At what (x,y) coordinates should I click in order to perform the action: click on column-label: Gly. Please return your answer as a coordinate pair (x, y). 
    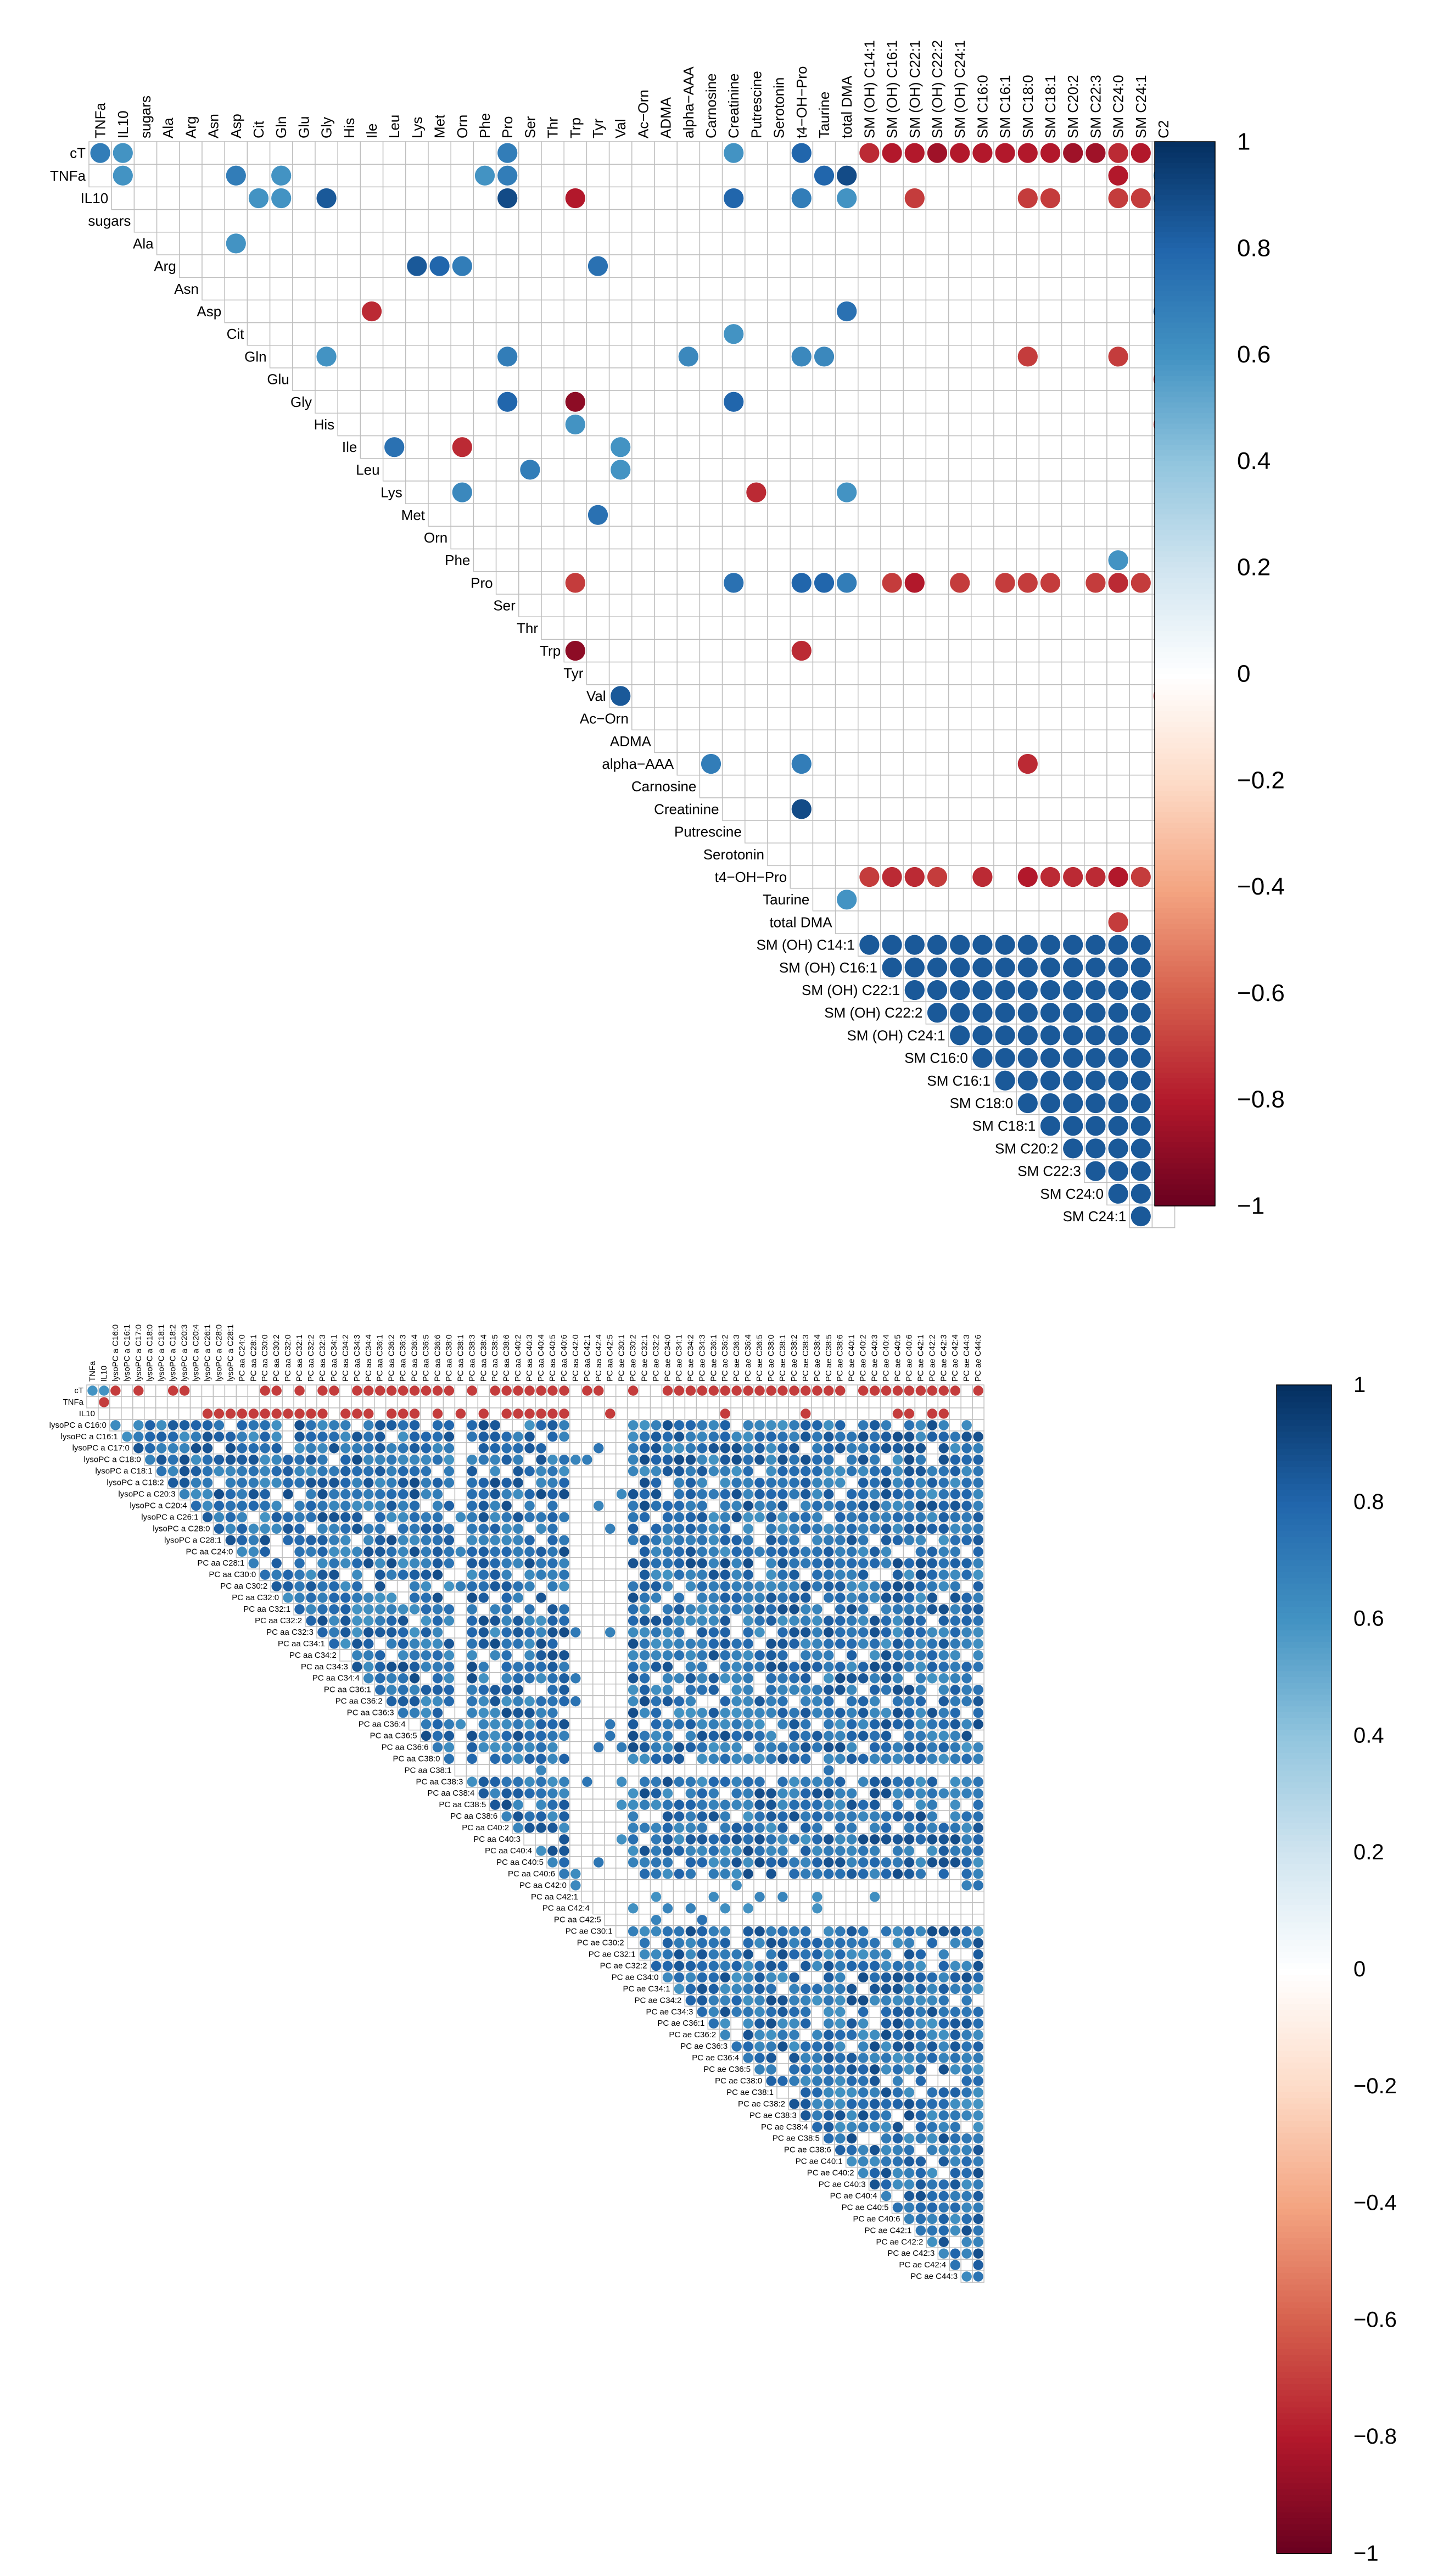
    Looking at the image, I should click on (326, 128).